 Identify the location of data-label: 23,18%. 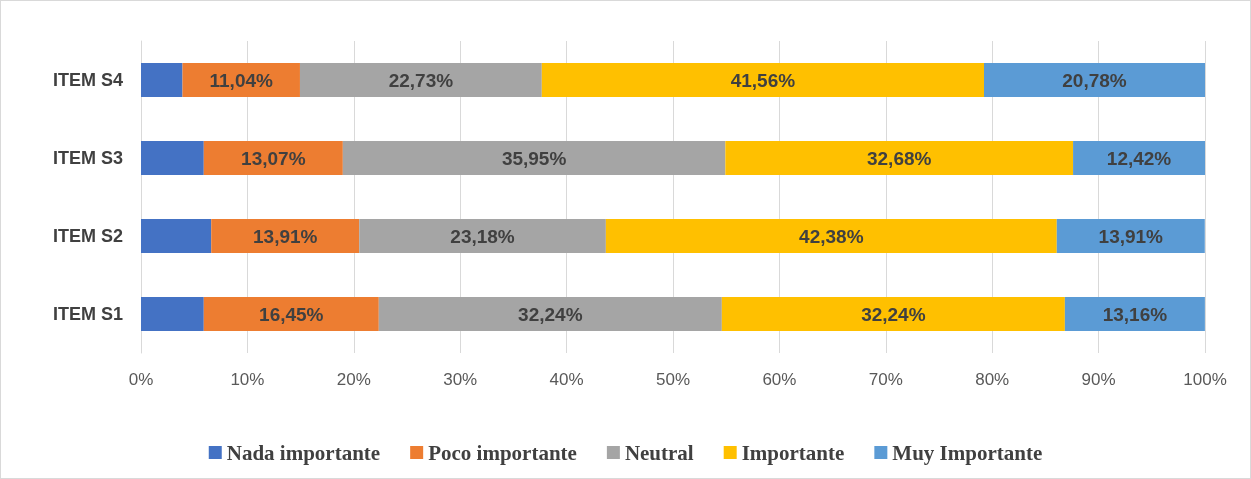
(482, 236).